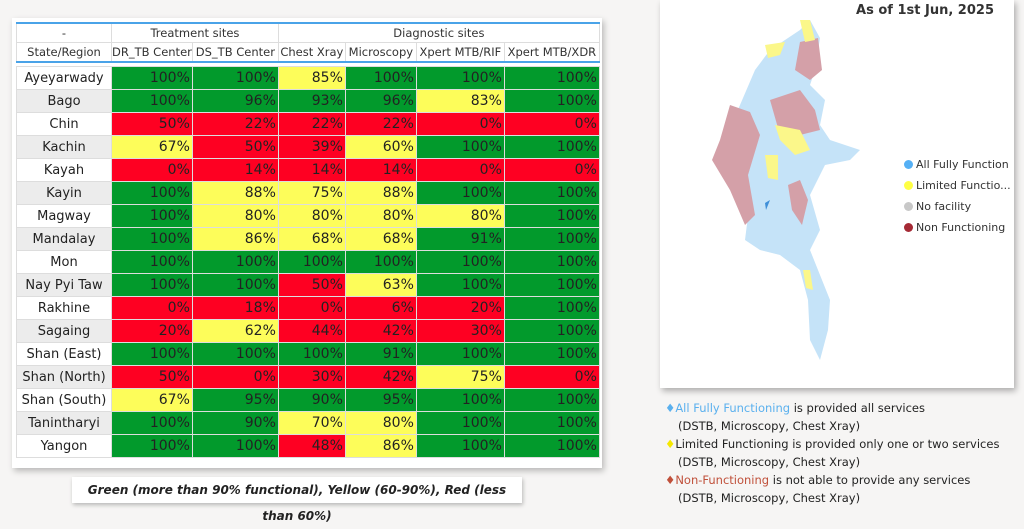 Image resolution: width=1024 pixels, height=529 pixels. I want to click on state-cell: Sagaing, so click(64, 331).